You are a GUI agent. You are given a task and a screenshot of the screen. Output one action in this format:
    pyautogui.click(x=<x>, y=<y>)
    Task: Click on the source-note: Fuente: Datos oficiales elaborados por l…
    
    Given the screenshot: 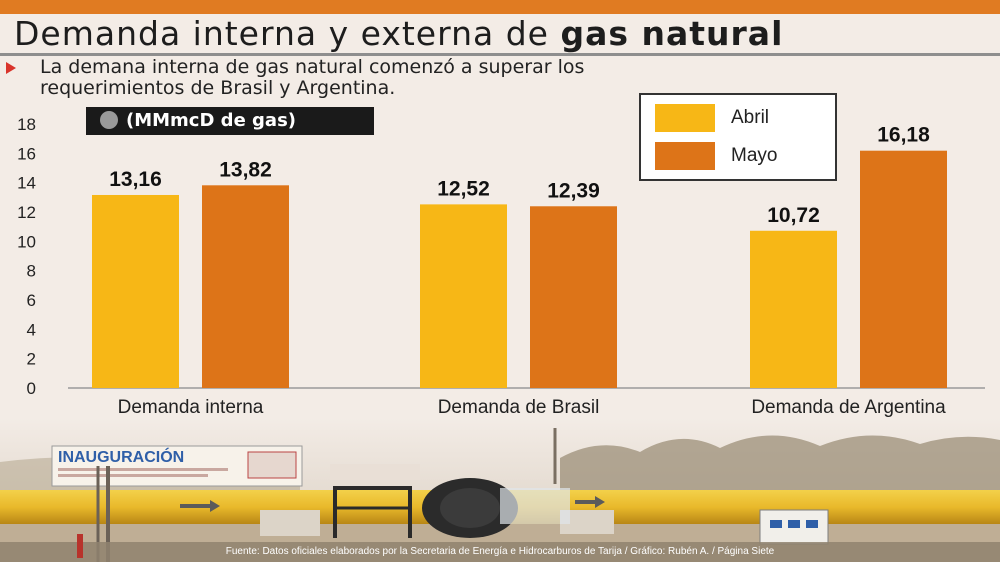 What is the action you would take?
    pyautogui.click(x=500, y=551)
    